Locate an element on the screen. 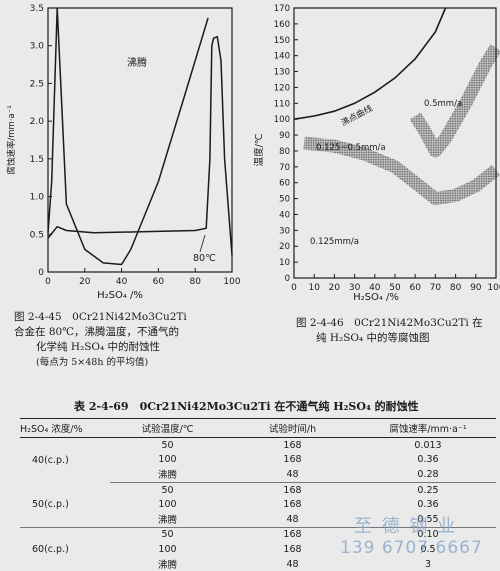  fig2-x-tick-label: 70 is located at coordinates (436, 288).